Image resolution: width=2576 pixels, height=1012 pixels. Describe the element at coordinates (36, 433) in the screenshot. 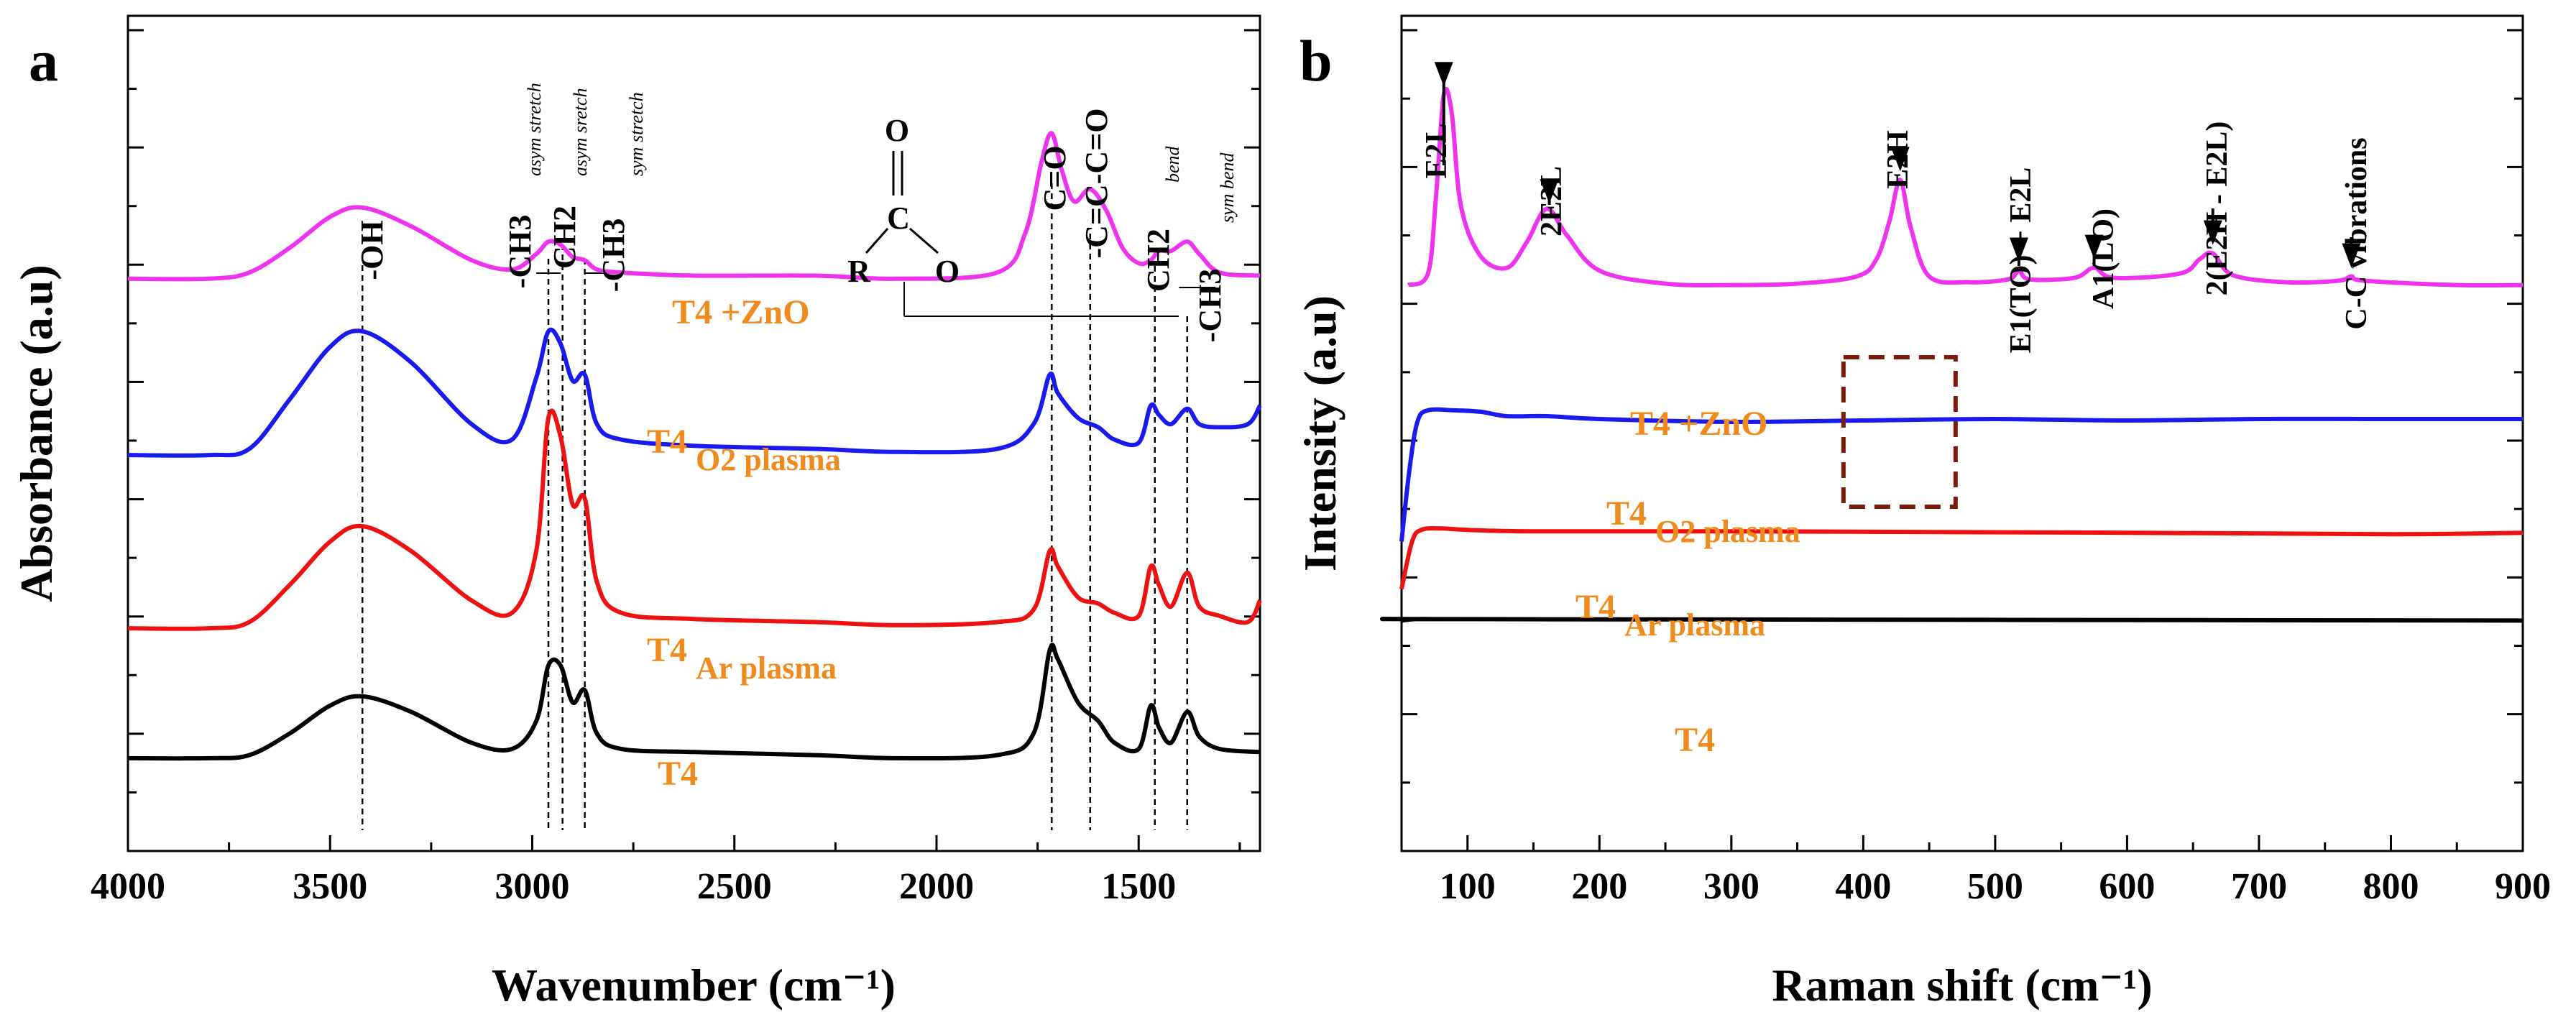

I see `panel-a-ylabel: Absorbance (a.u)` at that location.